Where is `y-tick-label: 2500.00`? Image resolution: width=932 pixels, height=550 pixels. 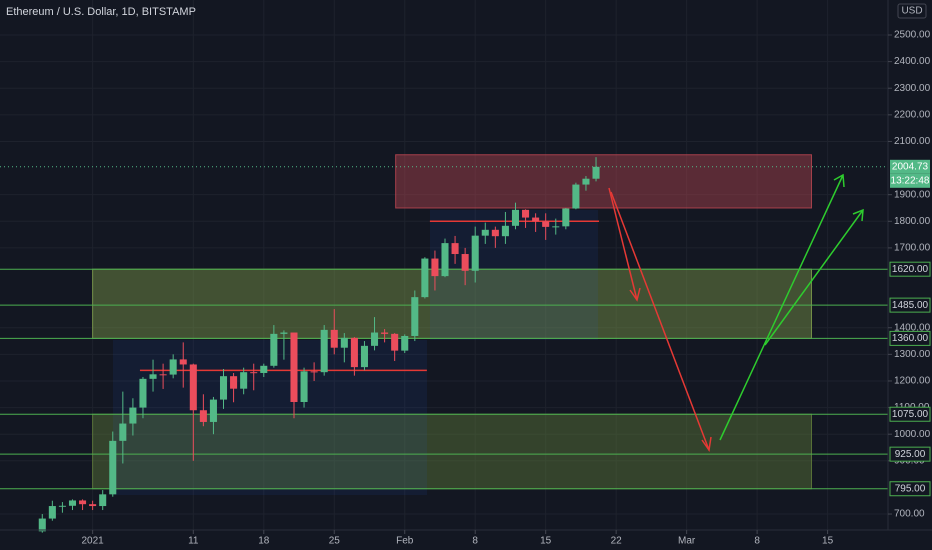
y-tick-label: 2500.00 is located at coordinates (912, 35).